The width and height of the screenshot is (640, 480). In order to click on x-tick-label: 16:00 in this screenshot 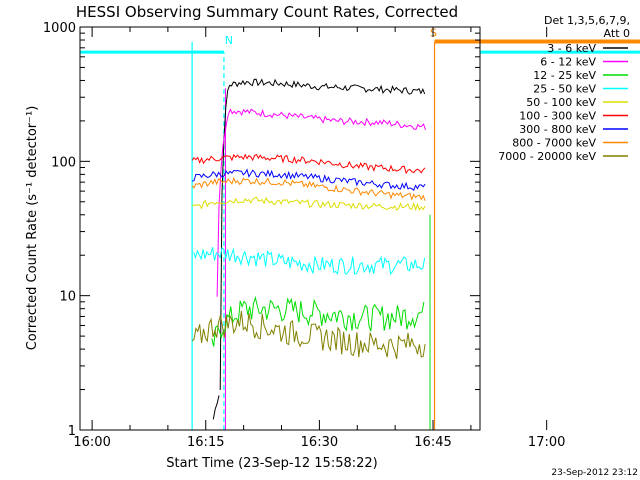, I will do `click(91, 442)`.